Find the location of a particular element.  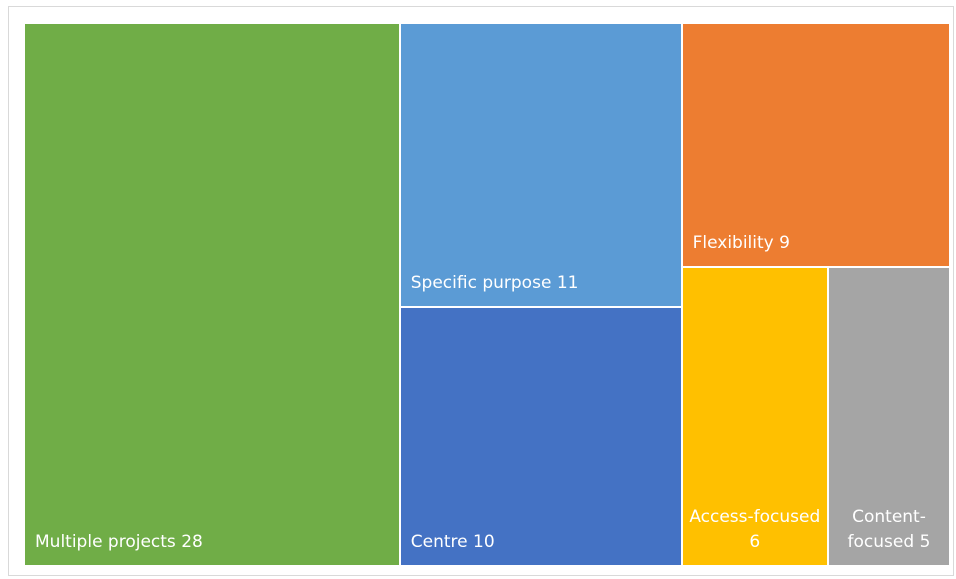

tile-label: Specific purpose 11 is located at coordinates (543, 283).